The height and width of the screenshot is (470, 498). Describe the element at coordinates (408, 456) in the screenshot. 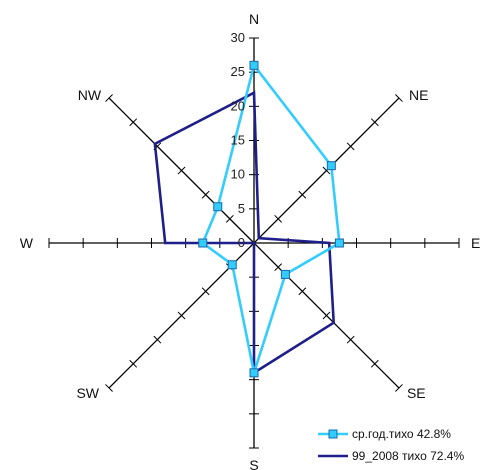

I see `legend-label-2: 99_2008 тихо 72.4%` at that location.